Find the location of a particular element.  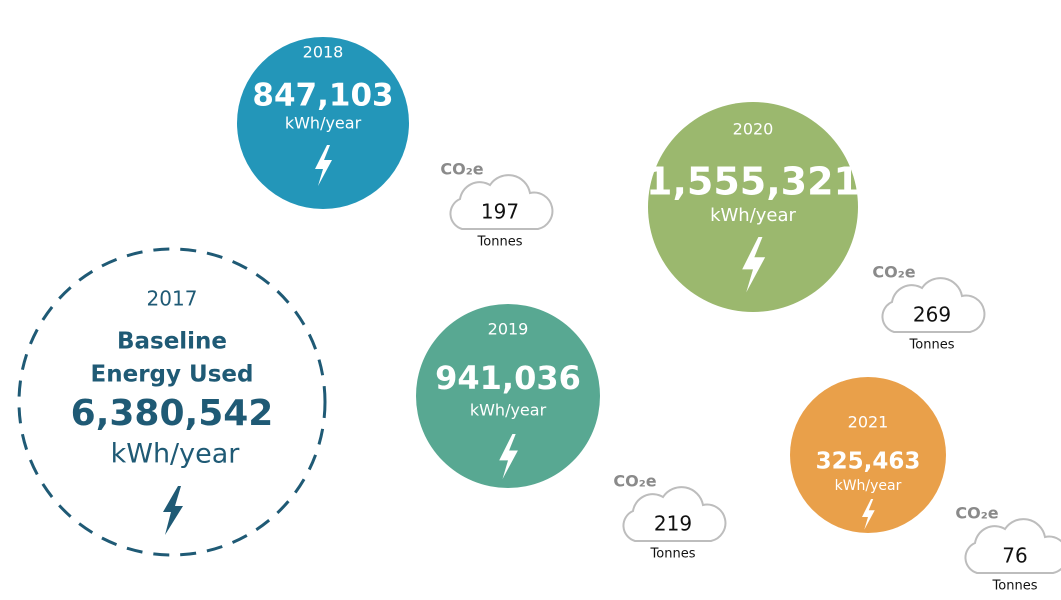

baseline-year: 2017 is located at coordinates (172, 299).